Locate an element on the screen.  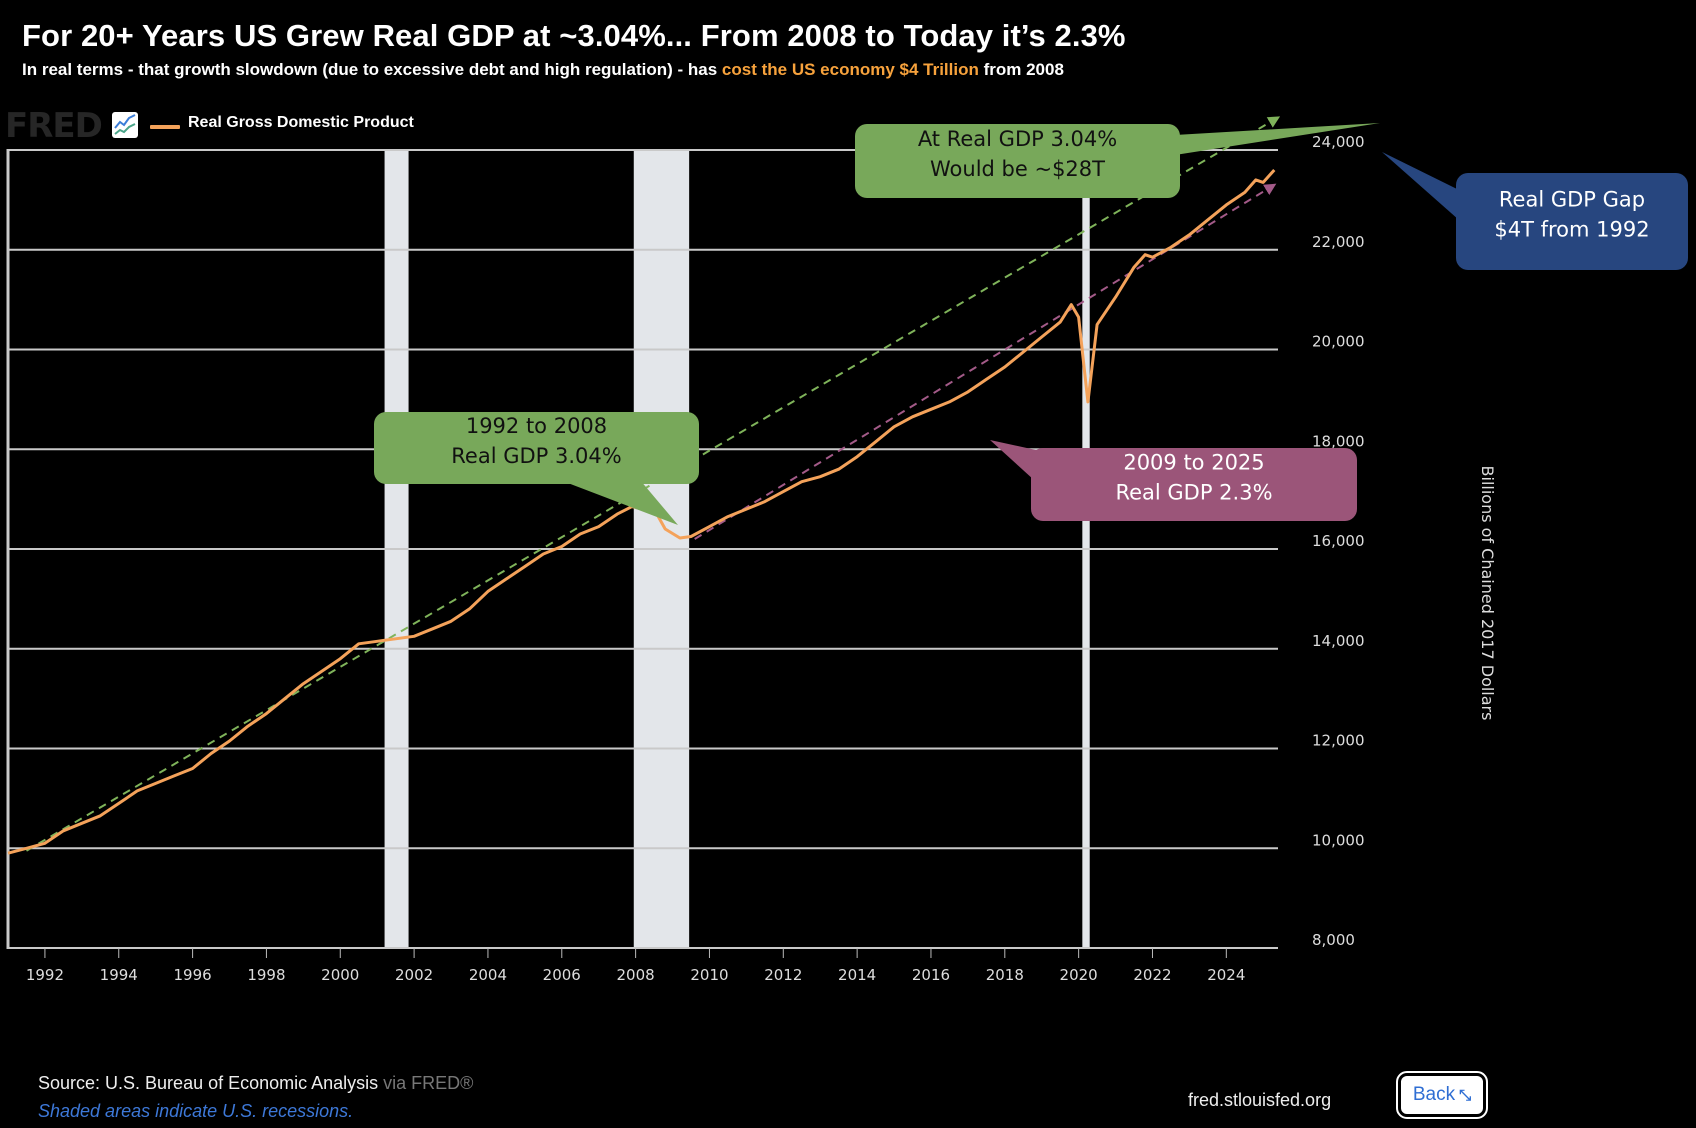
callout-green-top: At Real GDP 3.04% Would be ~$28T is located at coordinates (1117, 160).